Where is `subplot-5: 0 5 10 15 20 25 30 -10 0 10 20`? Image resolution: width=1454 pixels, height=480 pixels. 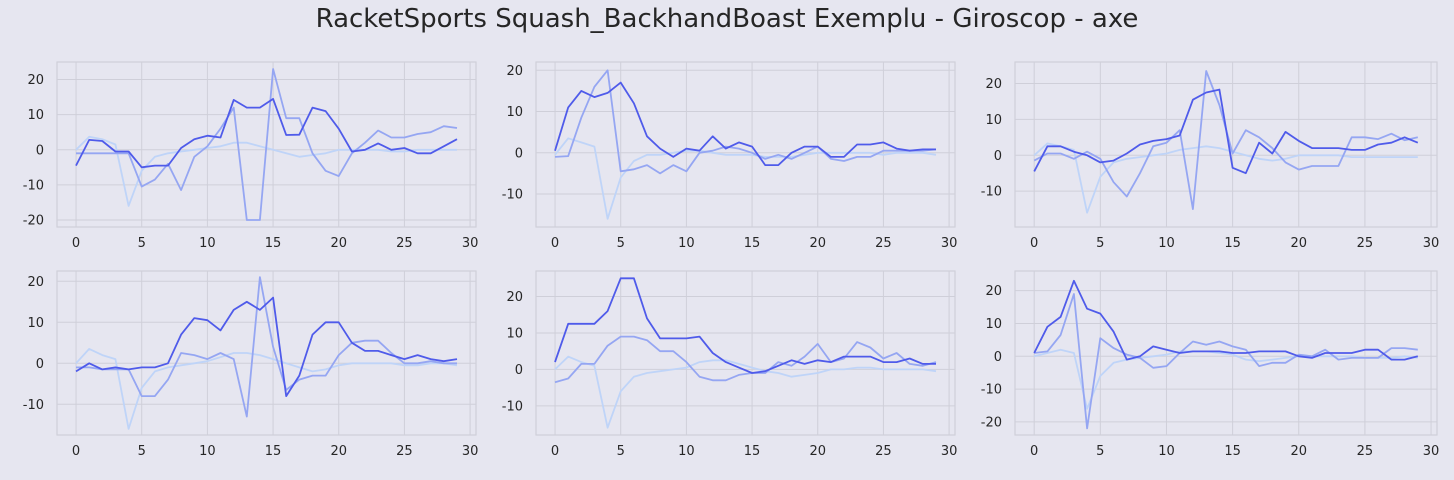 subplot-5: 0 5 10 15 20 25 30 -10 0 10 20 is located at coordinates (730, 364).